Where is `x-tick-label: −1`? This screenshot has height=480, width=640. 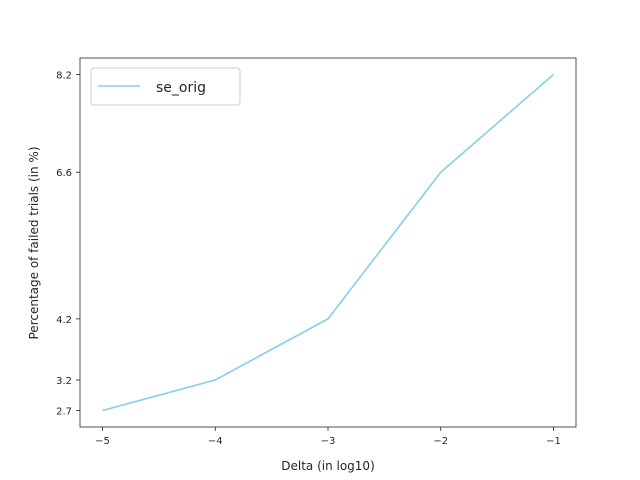
x-tick-label: −1 is located at coordinates (553, 441).